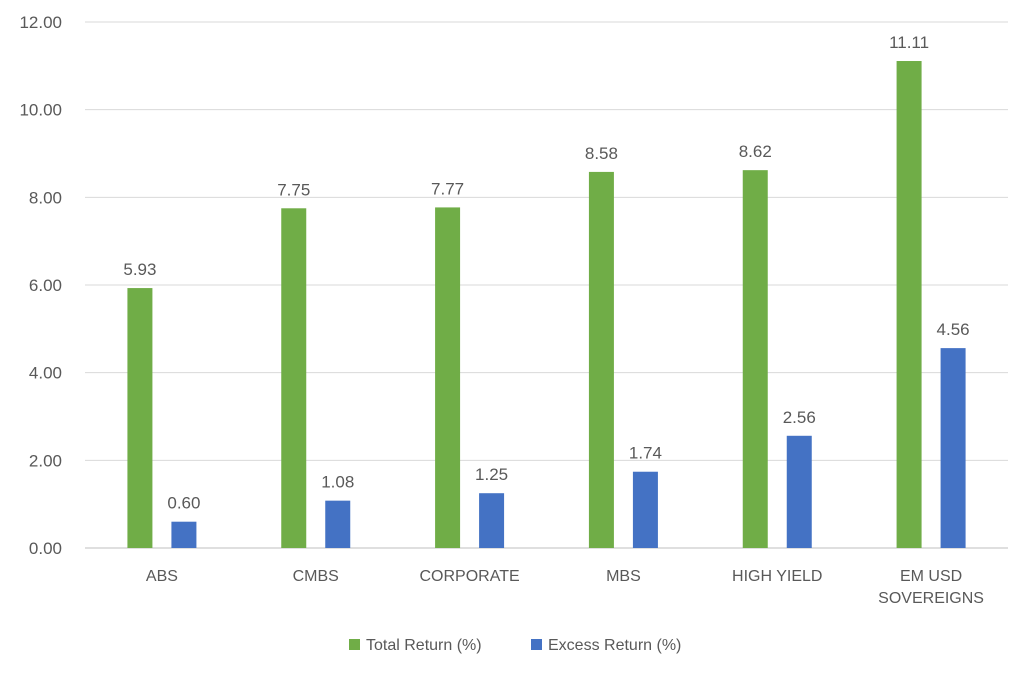 The width and height of the screenshot is (1024, 677). What do you see at coordinates (470, 576) in the screenshot?
I see `x-tick-label: CORPORATE` at bounding box center [470, 576].